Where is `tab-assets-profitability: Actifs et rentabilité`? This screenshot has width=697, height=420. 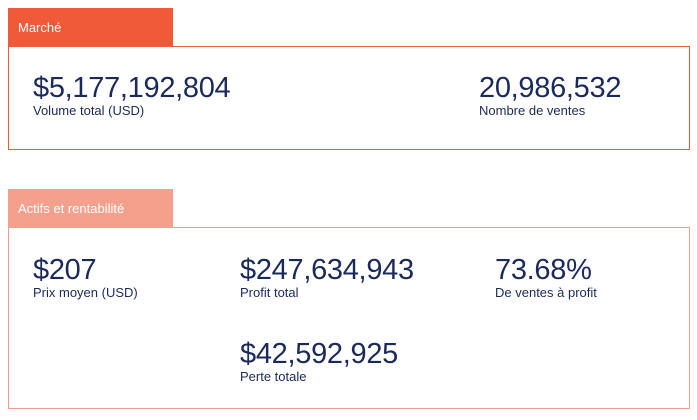
tab-assets-profitability: Actifs et rentabilité is located at coordinates (90, 208).